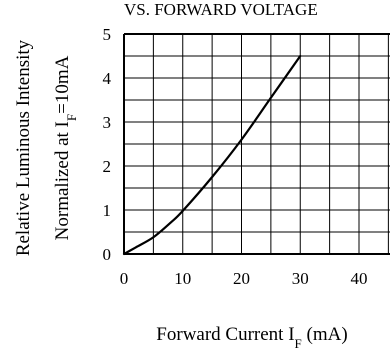  Describe the element at coordinates (71, 117) in the screenshot. I see `y-axis-label-line2-subscript: F` at that location.